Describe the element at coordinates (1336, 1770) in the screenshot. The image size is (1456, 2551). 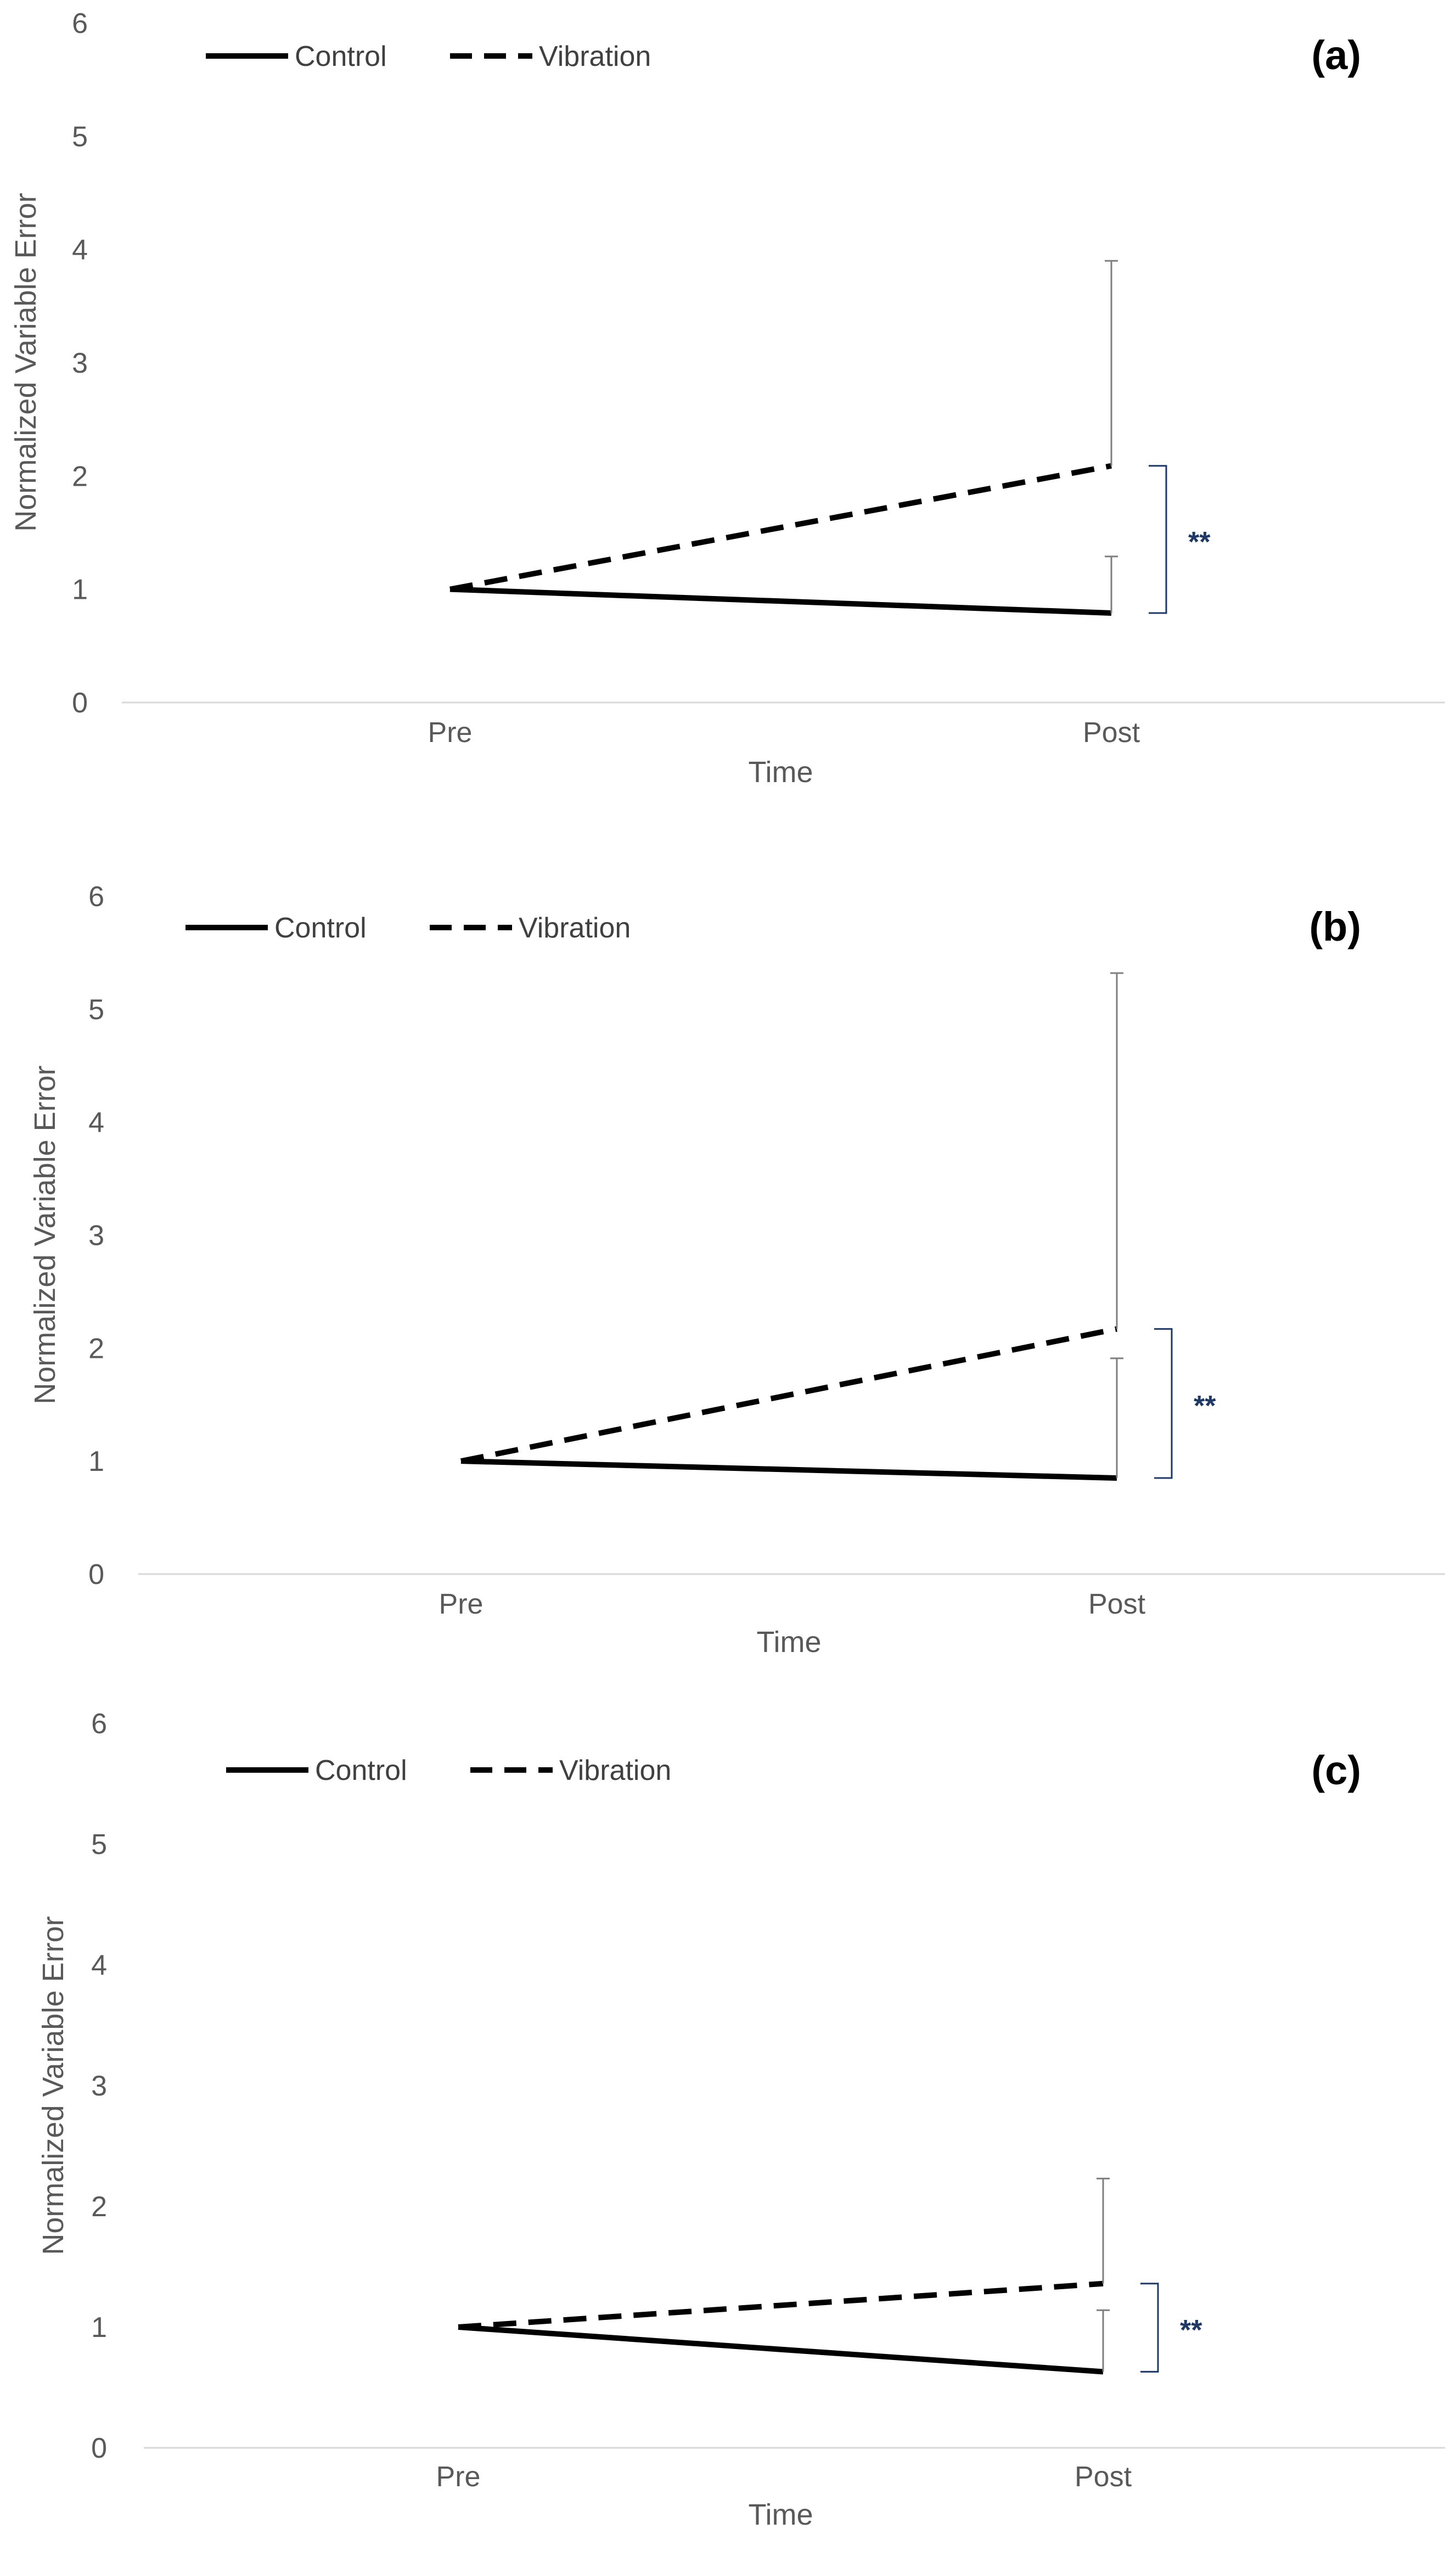
I see `panel-label: (c)` at that location.